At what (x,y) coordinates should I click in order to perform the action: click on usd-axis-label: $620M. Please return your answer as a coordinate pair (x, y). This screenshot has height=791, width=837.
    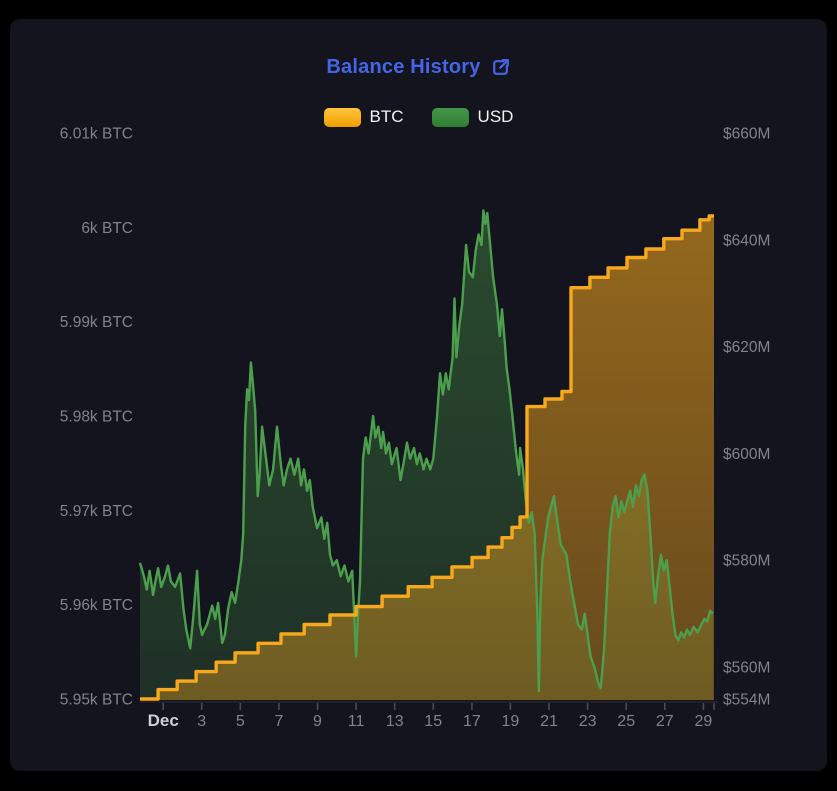
    Looking at the image, I should click on (746, 347).